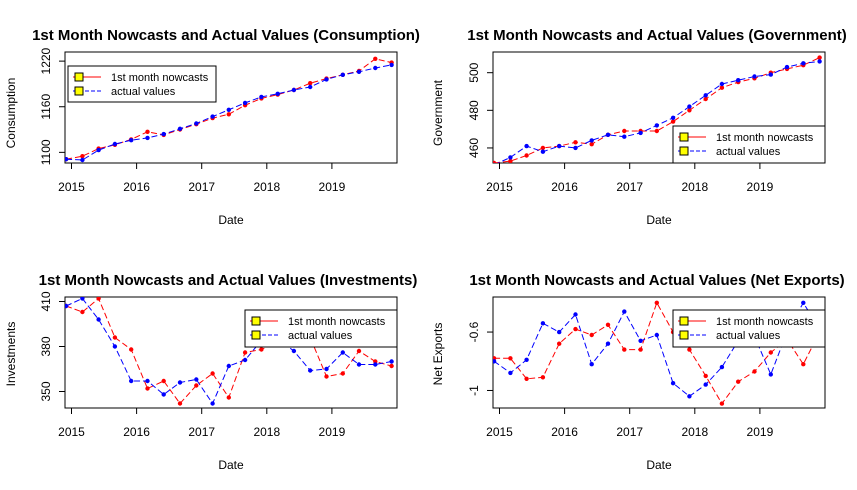 The width and height of the screenshot is (857, 490). What do you see at coordinates (474, 390) in the screenshot?
I see `y-tick-label: -1` at bounding box center [474, 390].